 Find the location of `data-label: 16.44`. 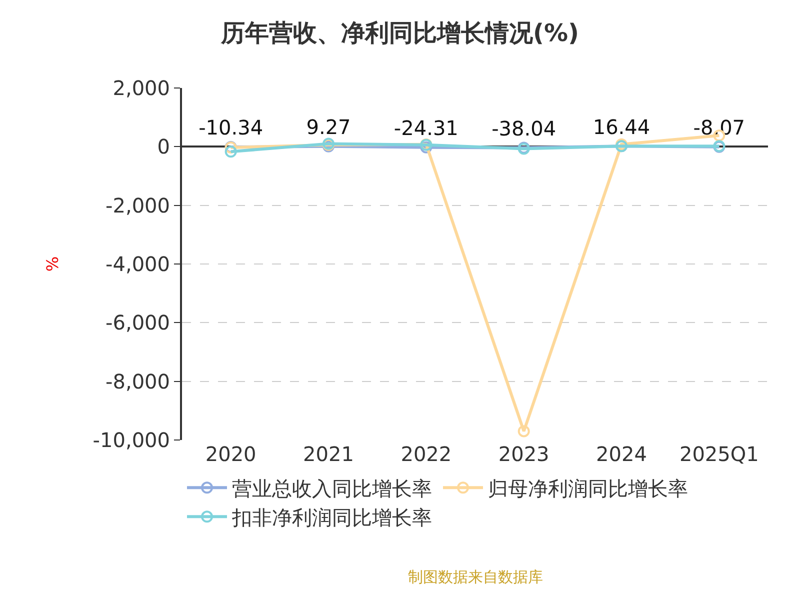

data-label: 16.44 is located at coordinates (621, 126).